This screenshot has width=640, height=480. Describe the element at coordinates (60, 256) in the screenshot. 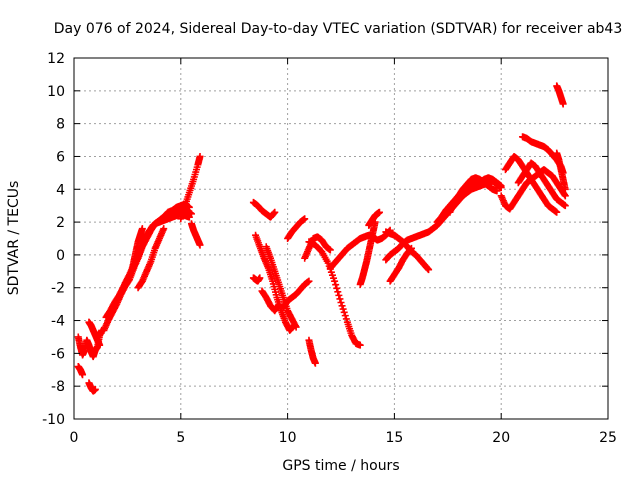

I see `y-tick-label: 0` at that location.